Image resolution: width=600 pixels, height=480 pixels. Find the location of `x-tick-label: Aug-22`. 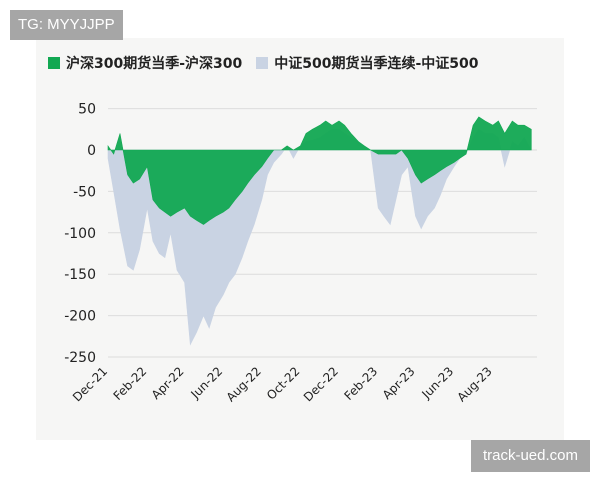

x-tick-label: Aug-22 is located at coordinates (244, 384).